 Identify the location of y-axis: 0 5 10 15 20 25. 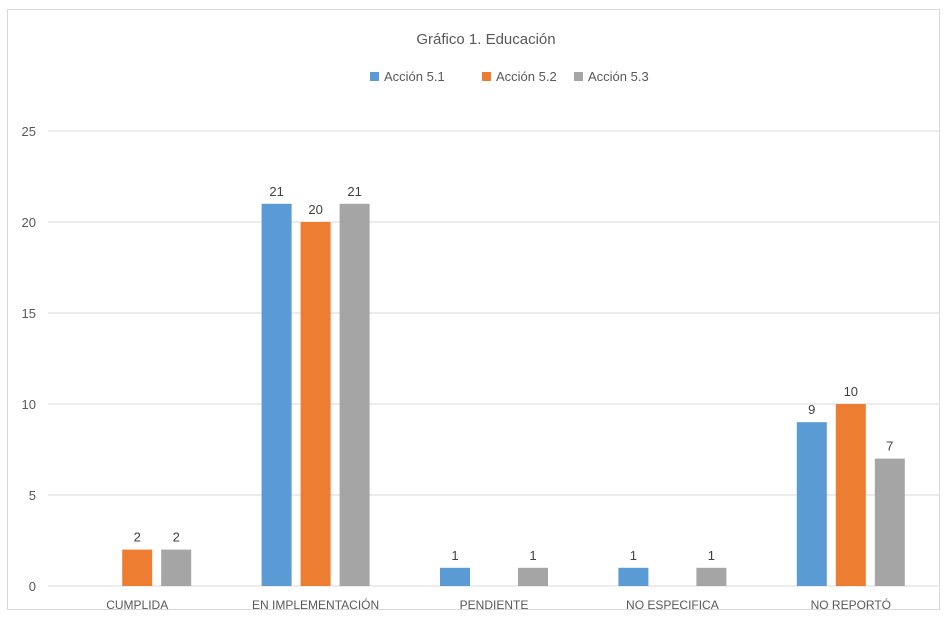
(29, 359).